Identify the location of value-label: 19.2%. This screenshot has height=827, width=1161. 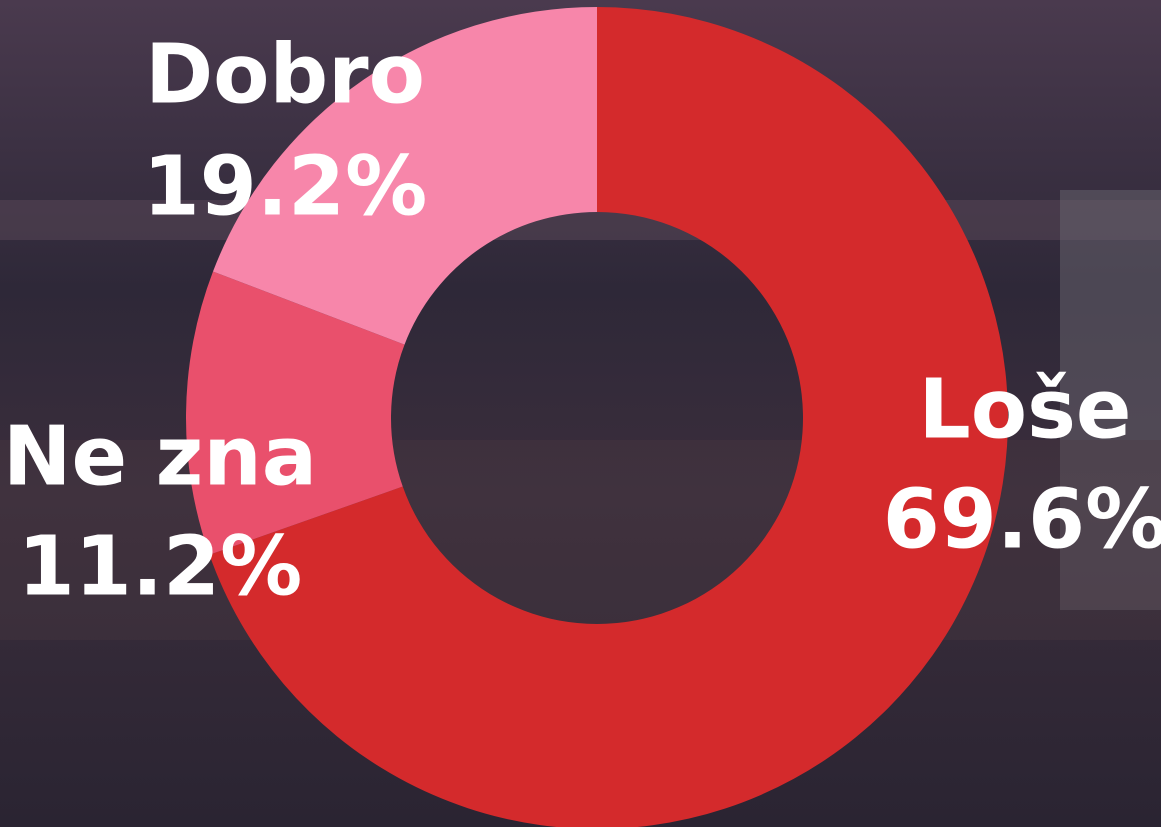
(285, 186).